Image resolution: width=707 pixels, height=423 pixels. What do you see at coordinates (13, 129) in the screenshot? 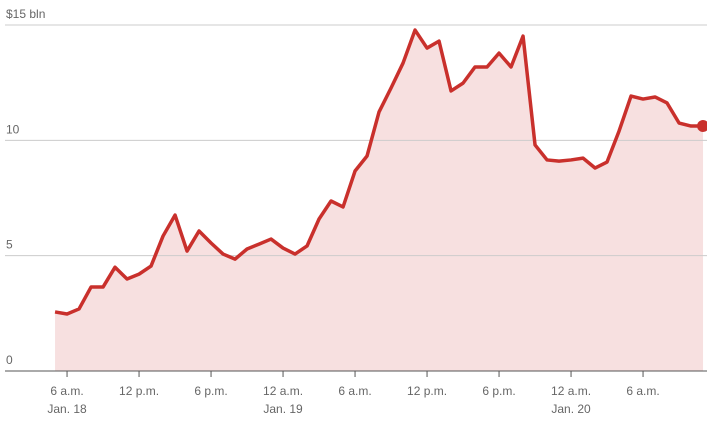
I see `y-tick-label: 10` at bounding box center [13, 129].